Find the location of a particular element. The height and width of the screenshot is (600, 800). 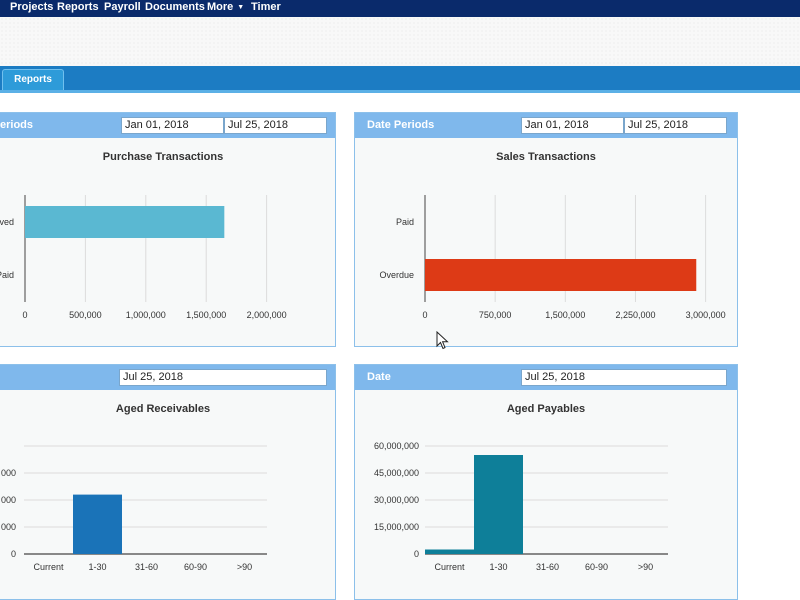

nav-more: More ▼ is located at coordinates (225, 7).